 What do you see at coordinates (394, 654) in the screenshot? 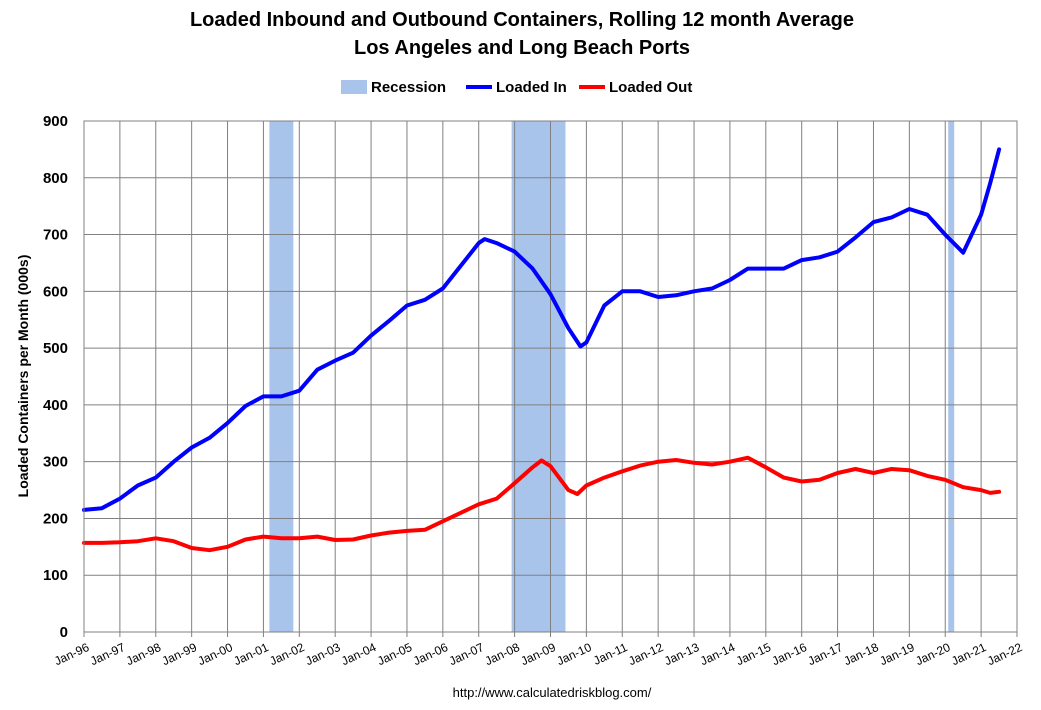
I see `x-tick-label: Jan-05` at bounding box center [394, 654].